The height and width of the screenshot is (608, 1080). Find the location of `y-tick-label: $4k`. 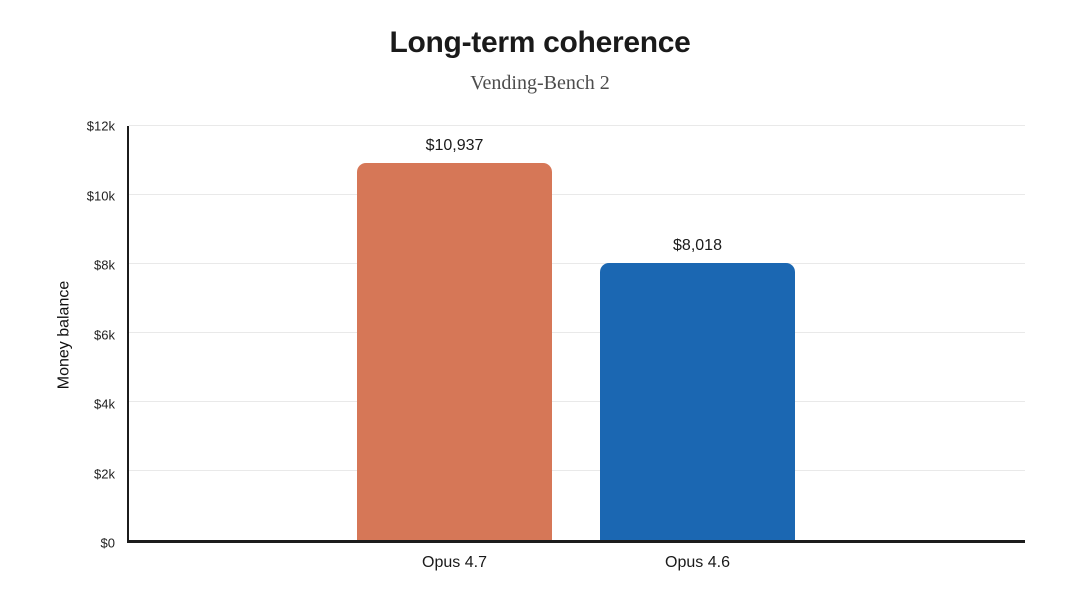

y-tick-label: $4k is located at coordinates (104, 404).